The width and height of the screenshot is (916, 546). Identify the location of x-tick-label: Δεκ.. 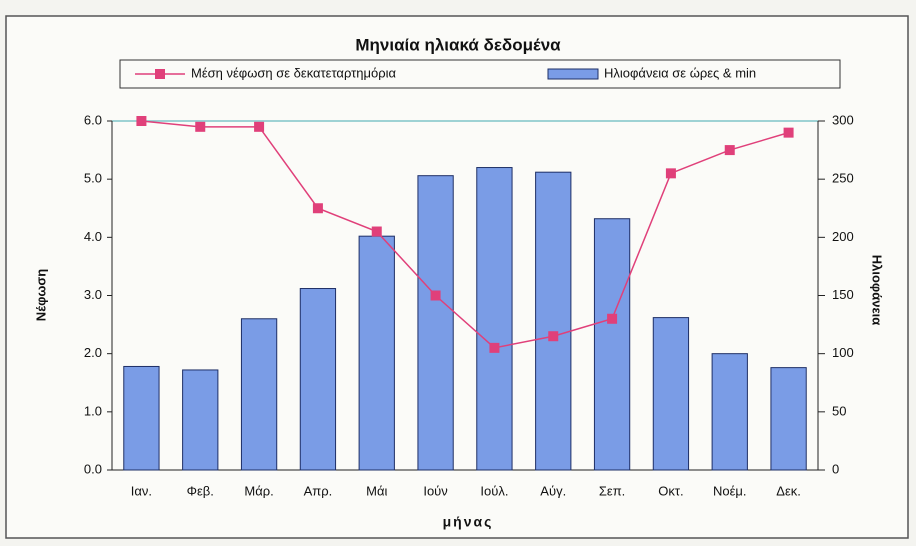
(788, 490).